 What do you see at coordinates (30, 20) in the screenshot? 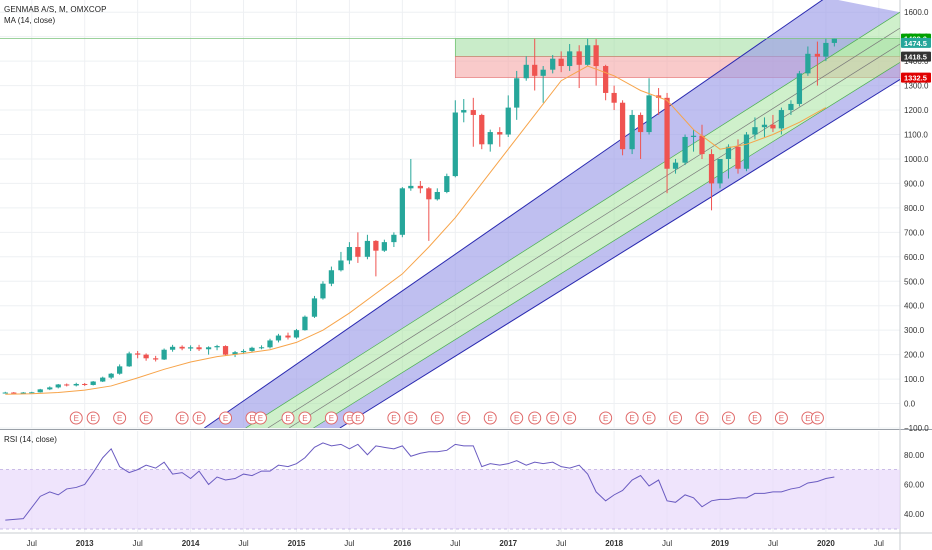
I see `ma-legend: MA (14, close)` at bounding box center [30, 20].